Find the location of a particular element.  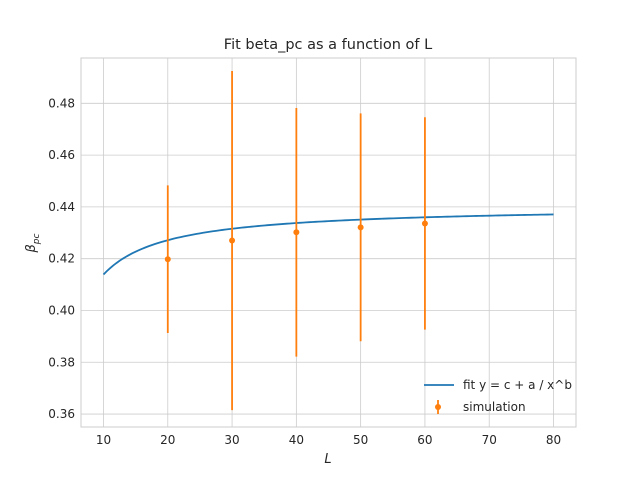

y-tick-label: 0.36 is located at coordinates (61, 414).